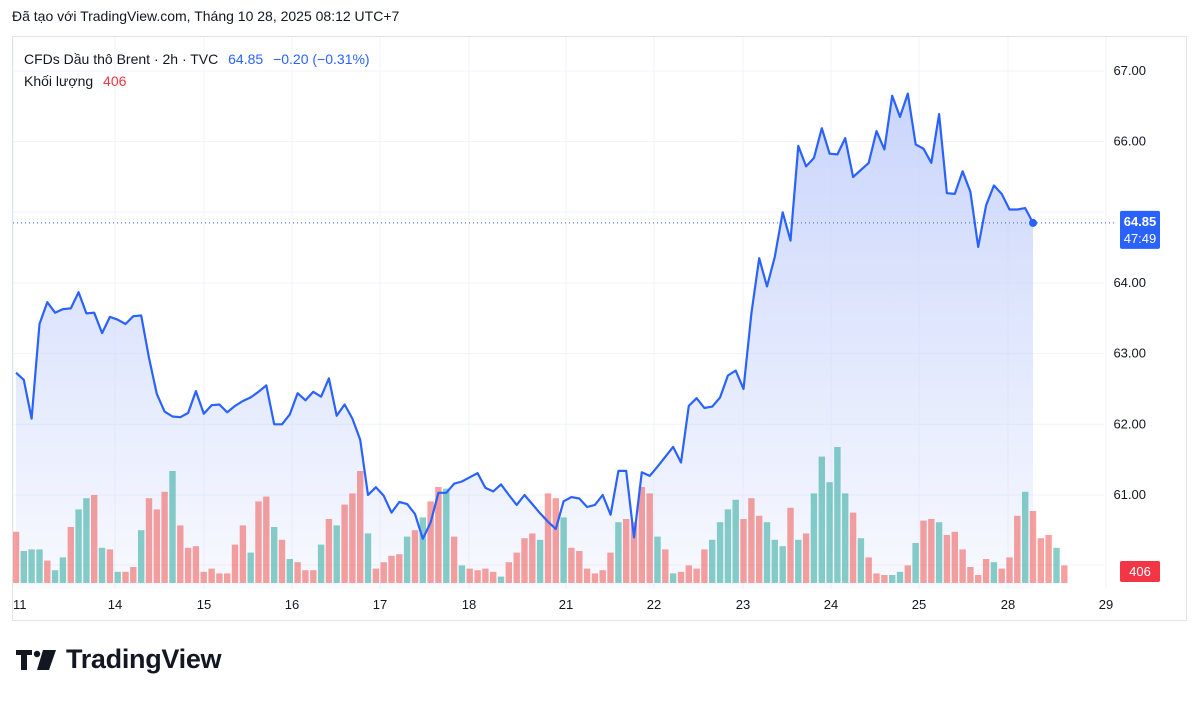 The height and width of the screenshot is (702, 1200). What do you see at coordinates (115, 604) in the screenshot?
I see `x-tick-label: 14` at bounding box center [115, 604].